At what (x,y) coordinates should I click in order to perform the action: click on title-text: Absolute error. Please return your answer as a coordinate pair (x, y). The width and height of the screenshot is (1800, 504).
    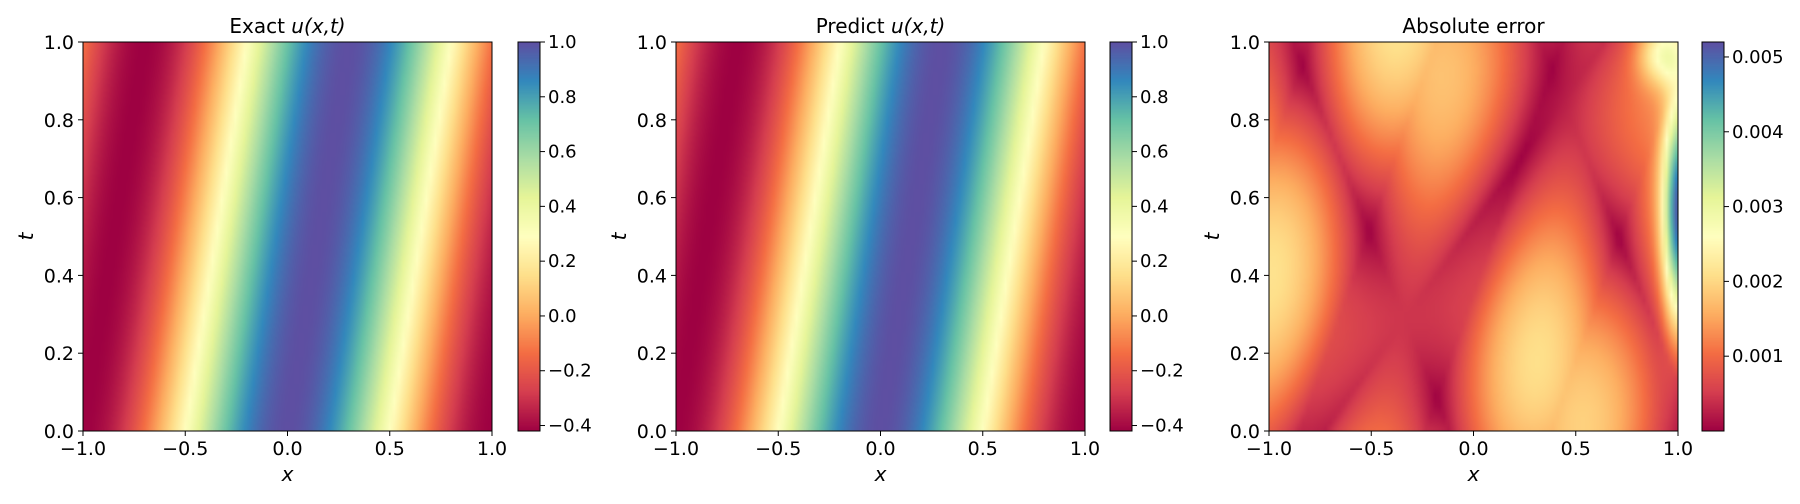
    Looking at the image, I should click on (1473, 26).